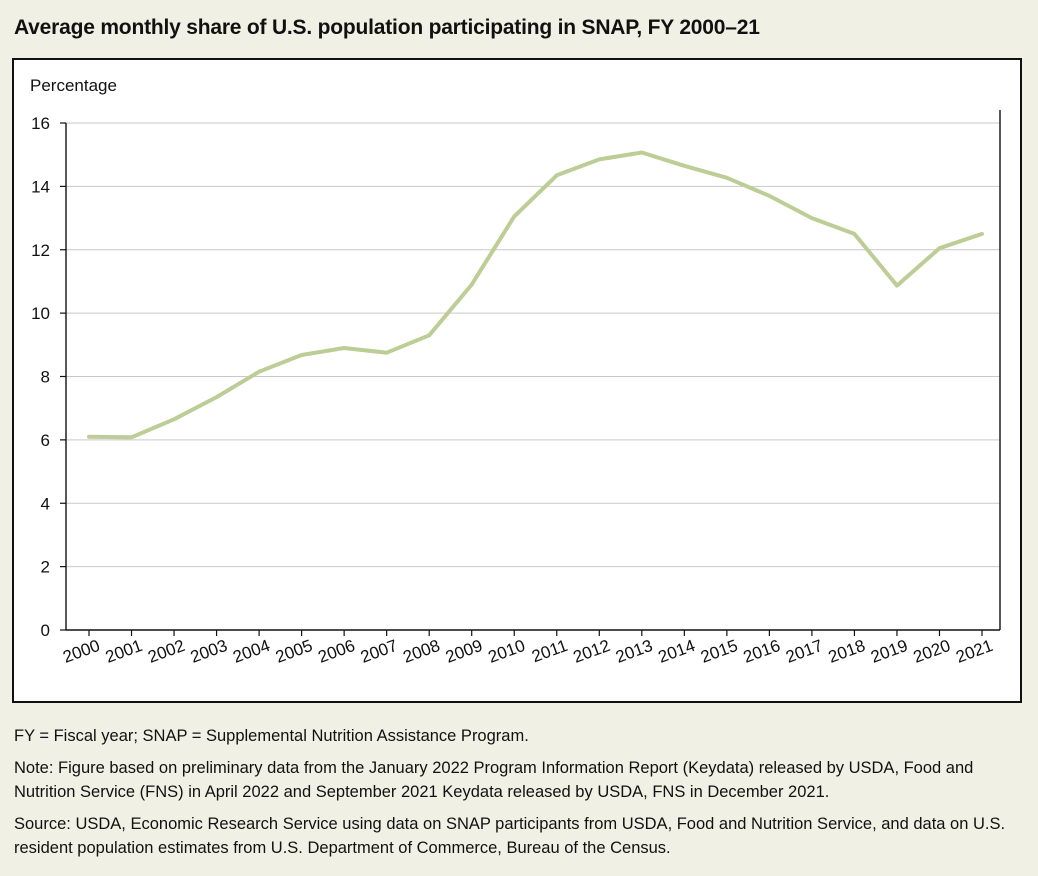 Image resolution: width=1038 pixels, height=876 pixels. Describe the element at coordinates (677, 651) in the screenshot. I see `x-tick-label: 2014` at that location.